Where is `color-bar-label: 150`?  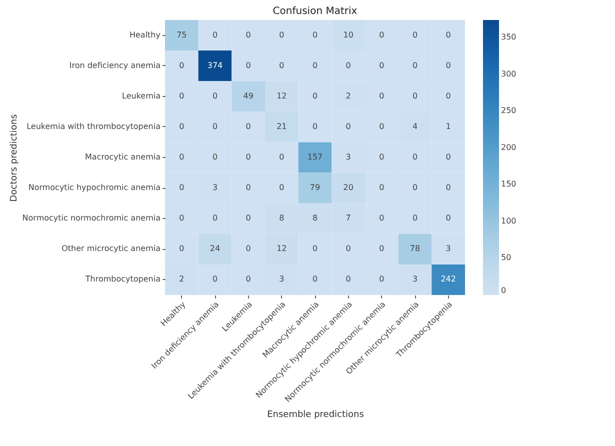 color-bar-label: 150 is located at coordinates (508, 184).